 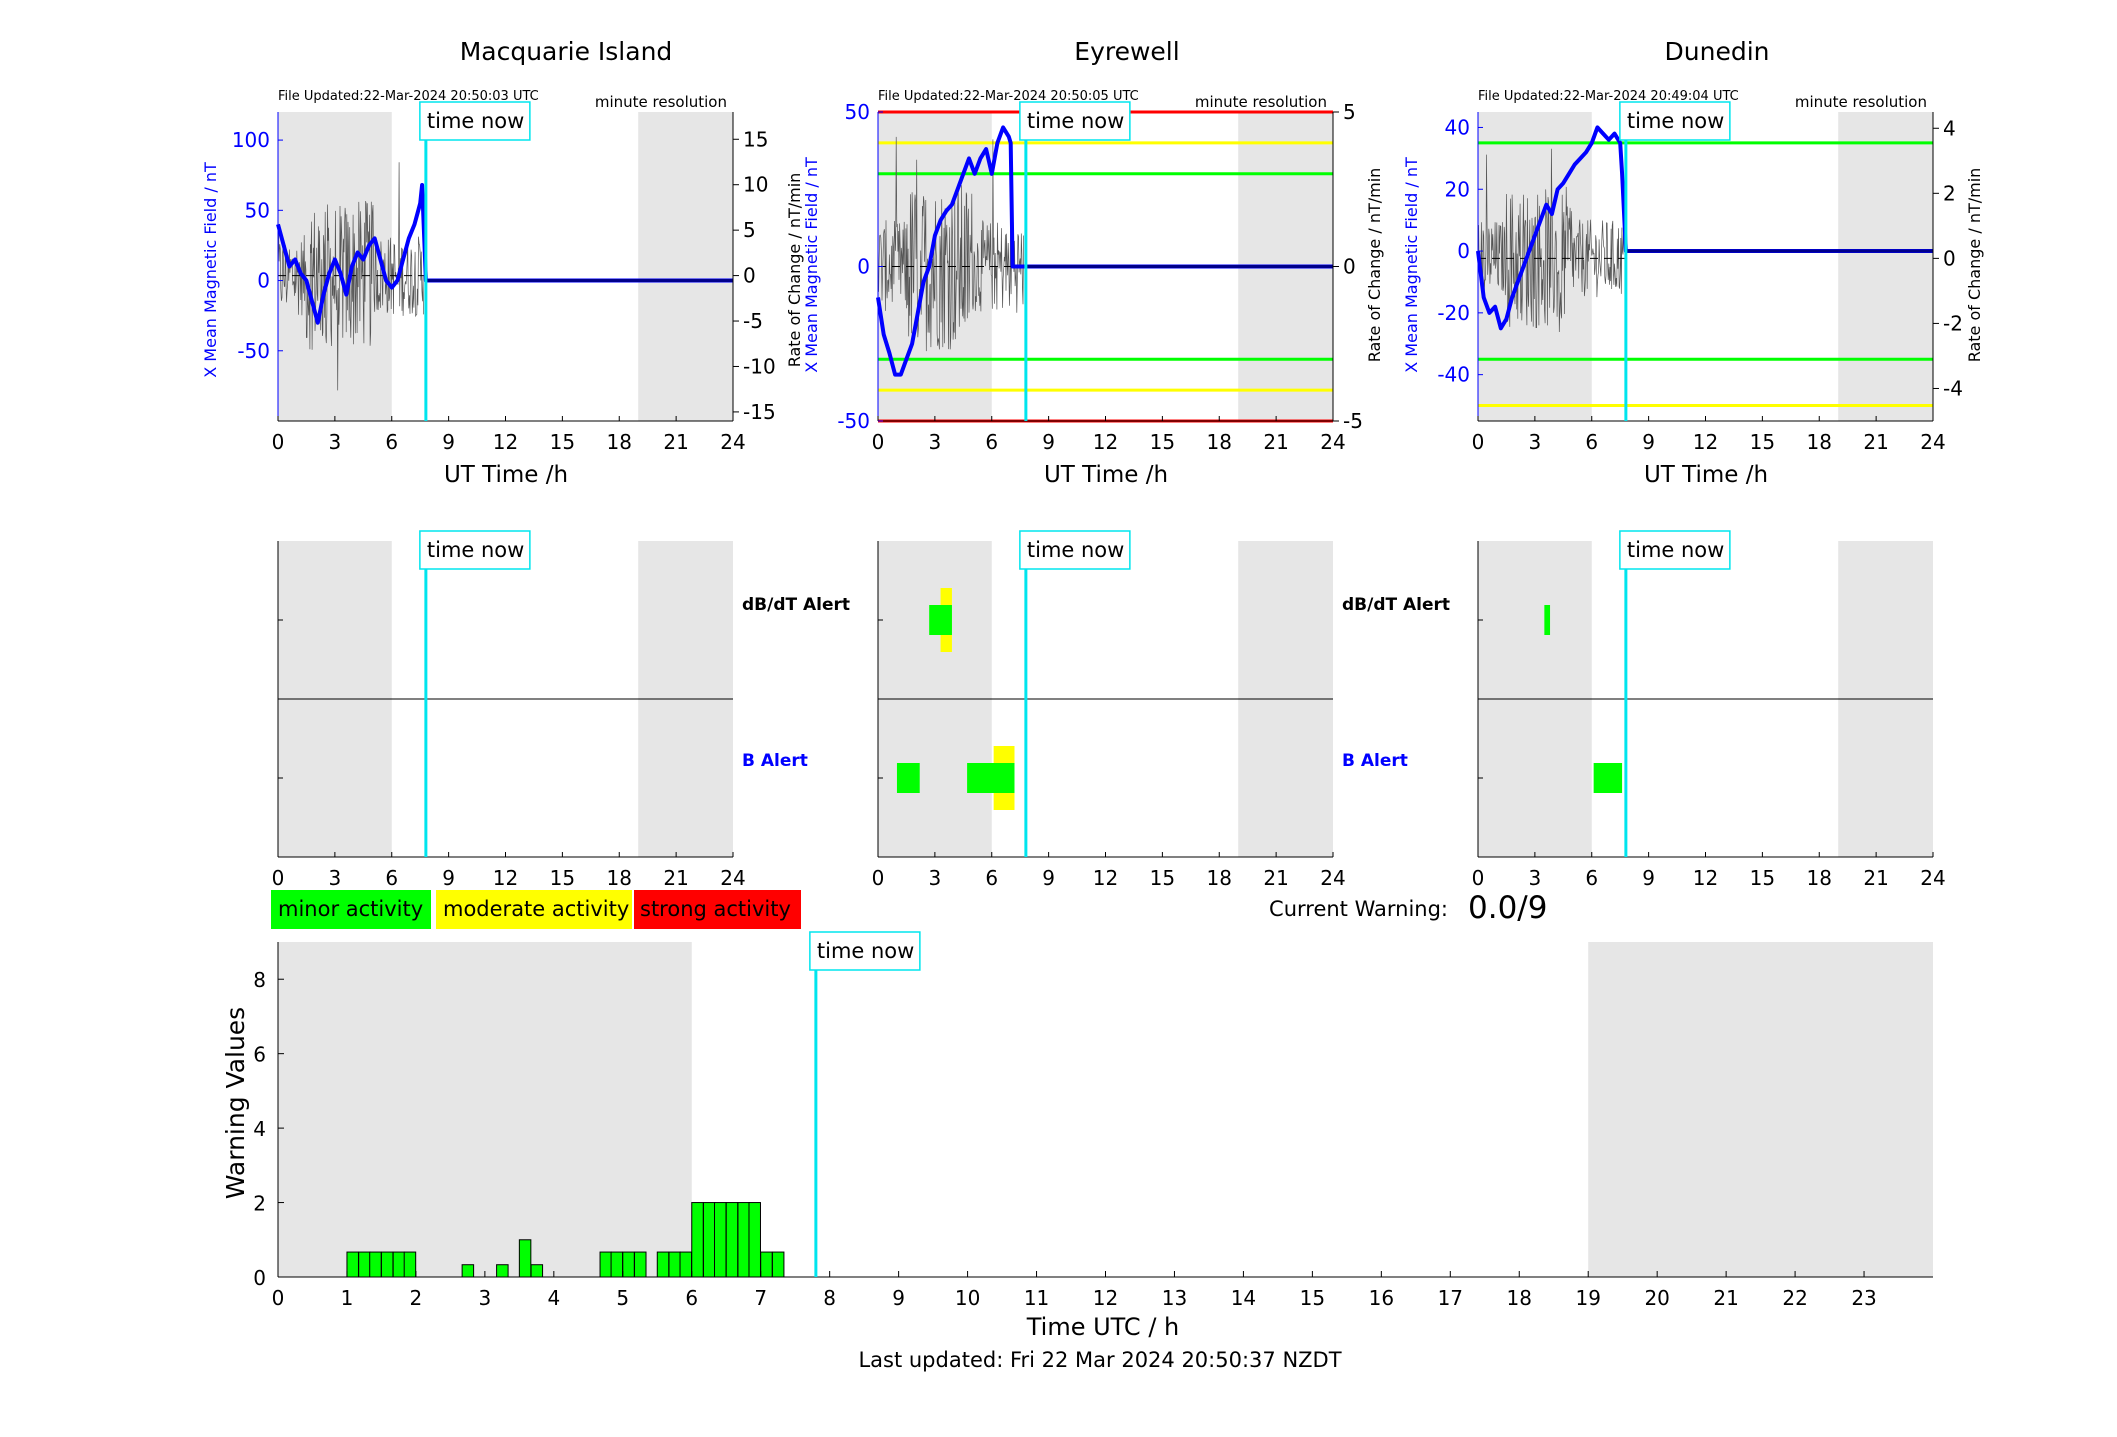 I want to click on legend-strong-label: strong activity, so click(x=715, y=909).